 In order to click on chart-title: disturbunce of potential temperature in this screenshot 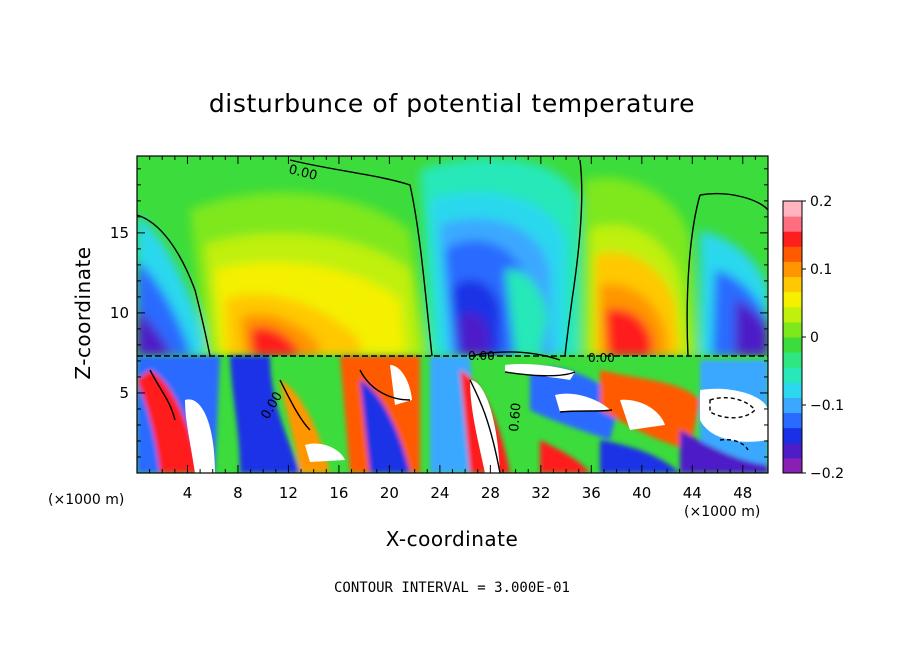, I will do `click(452, 103)`.